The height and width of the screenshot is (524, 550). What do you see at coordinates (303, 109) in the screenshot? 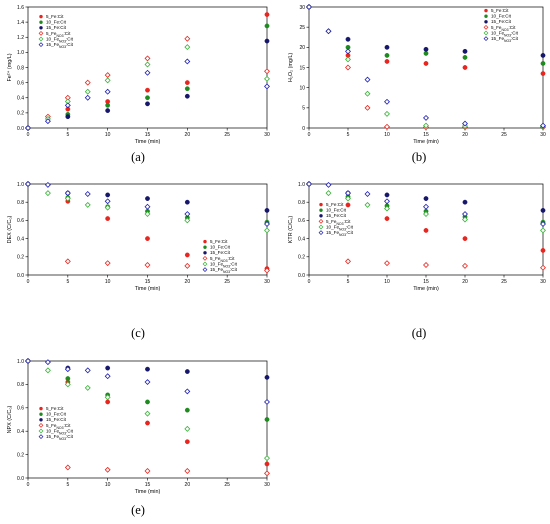
I see `y-tick-label: 5` at bounding box center [303, 109].